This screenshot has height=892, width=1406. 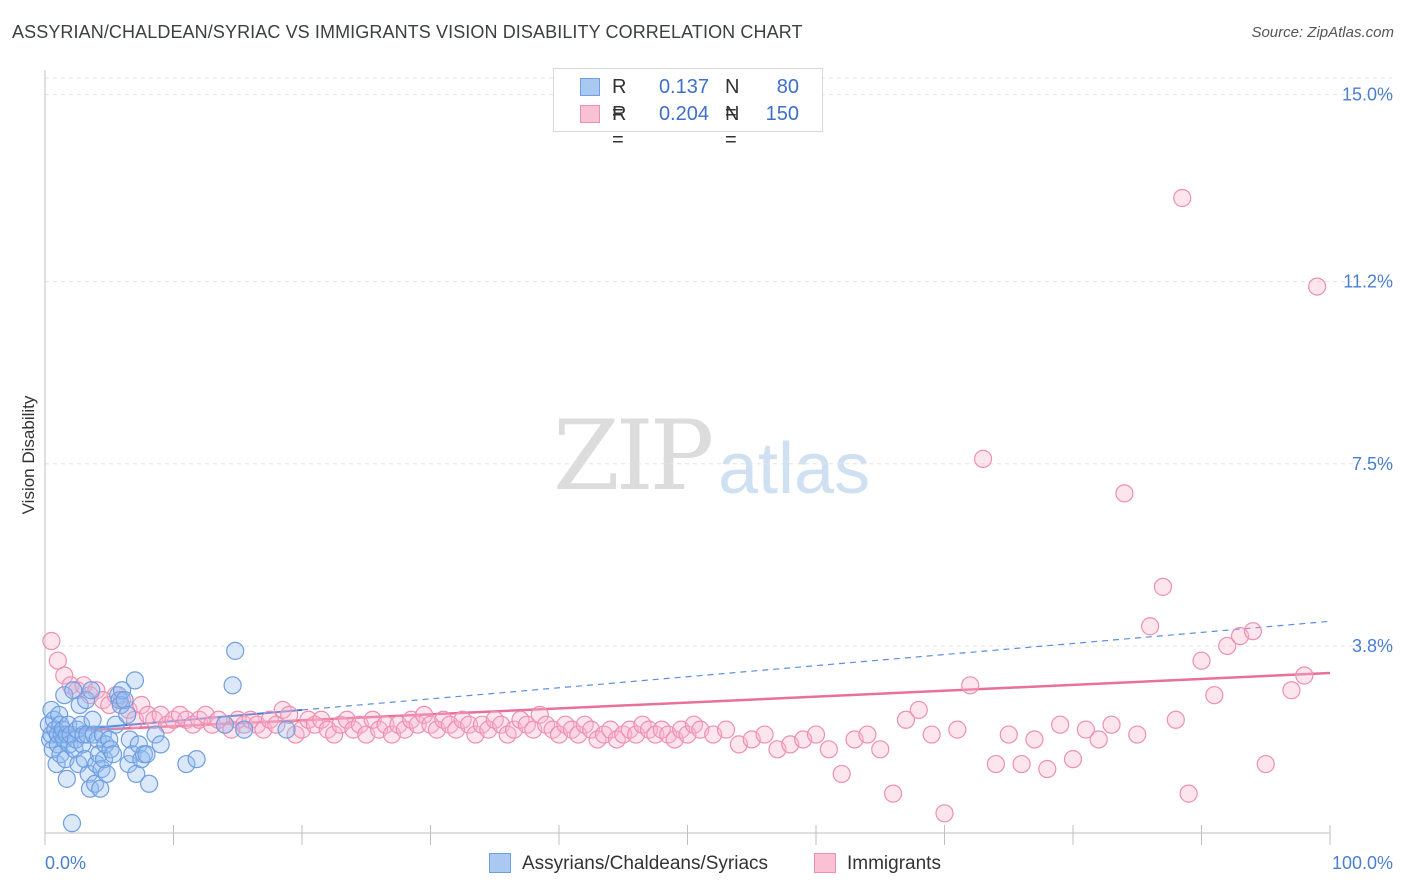 I want to click on x-tick-label-end: 100.0%, so click(x=1362, y=863).